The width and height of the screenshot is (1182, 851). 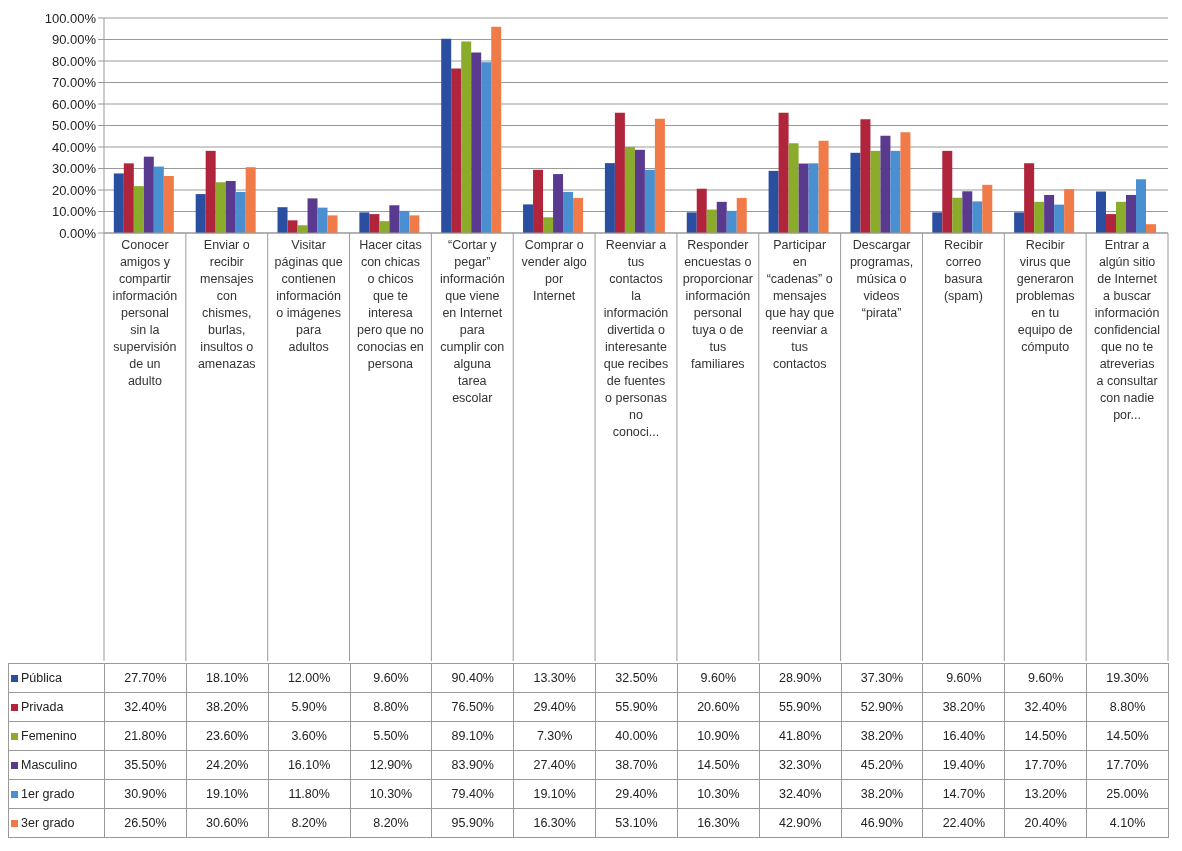 I want to click on data-label: 32.50%, so click(x=636, y=678).